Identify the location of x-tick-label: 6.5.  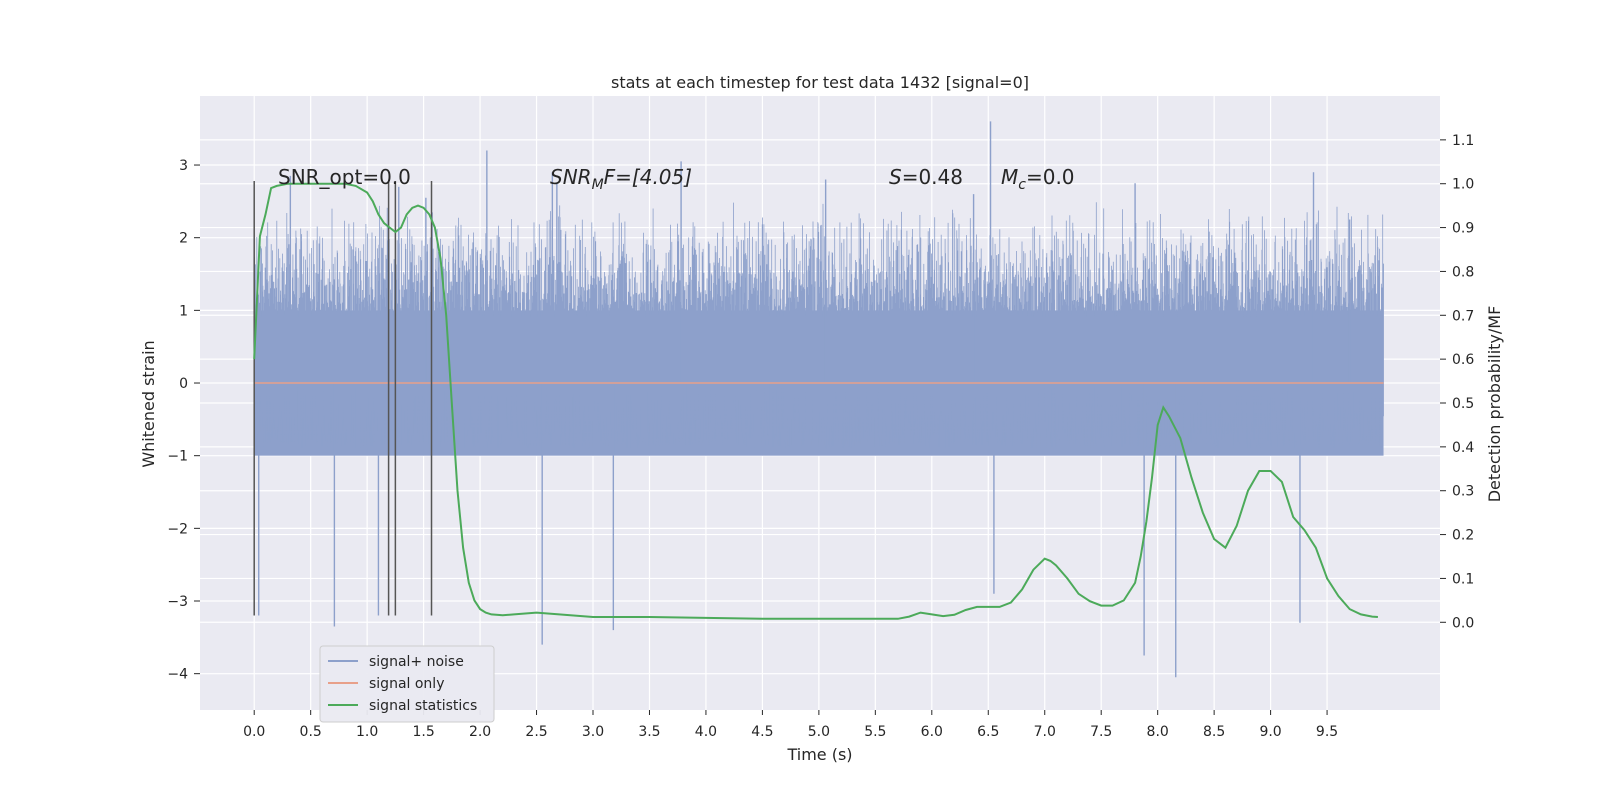
(988, 732).